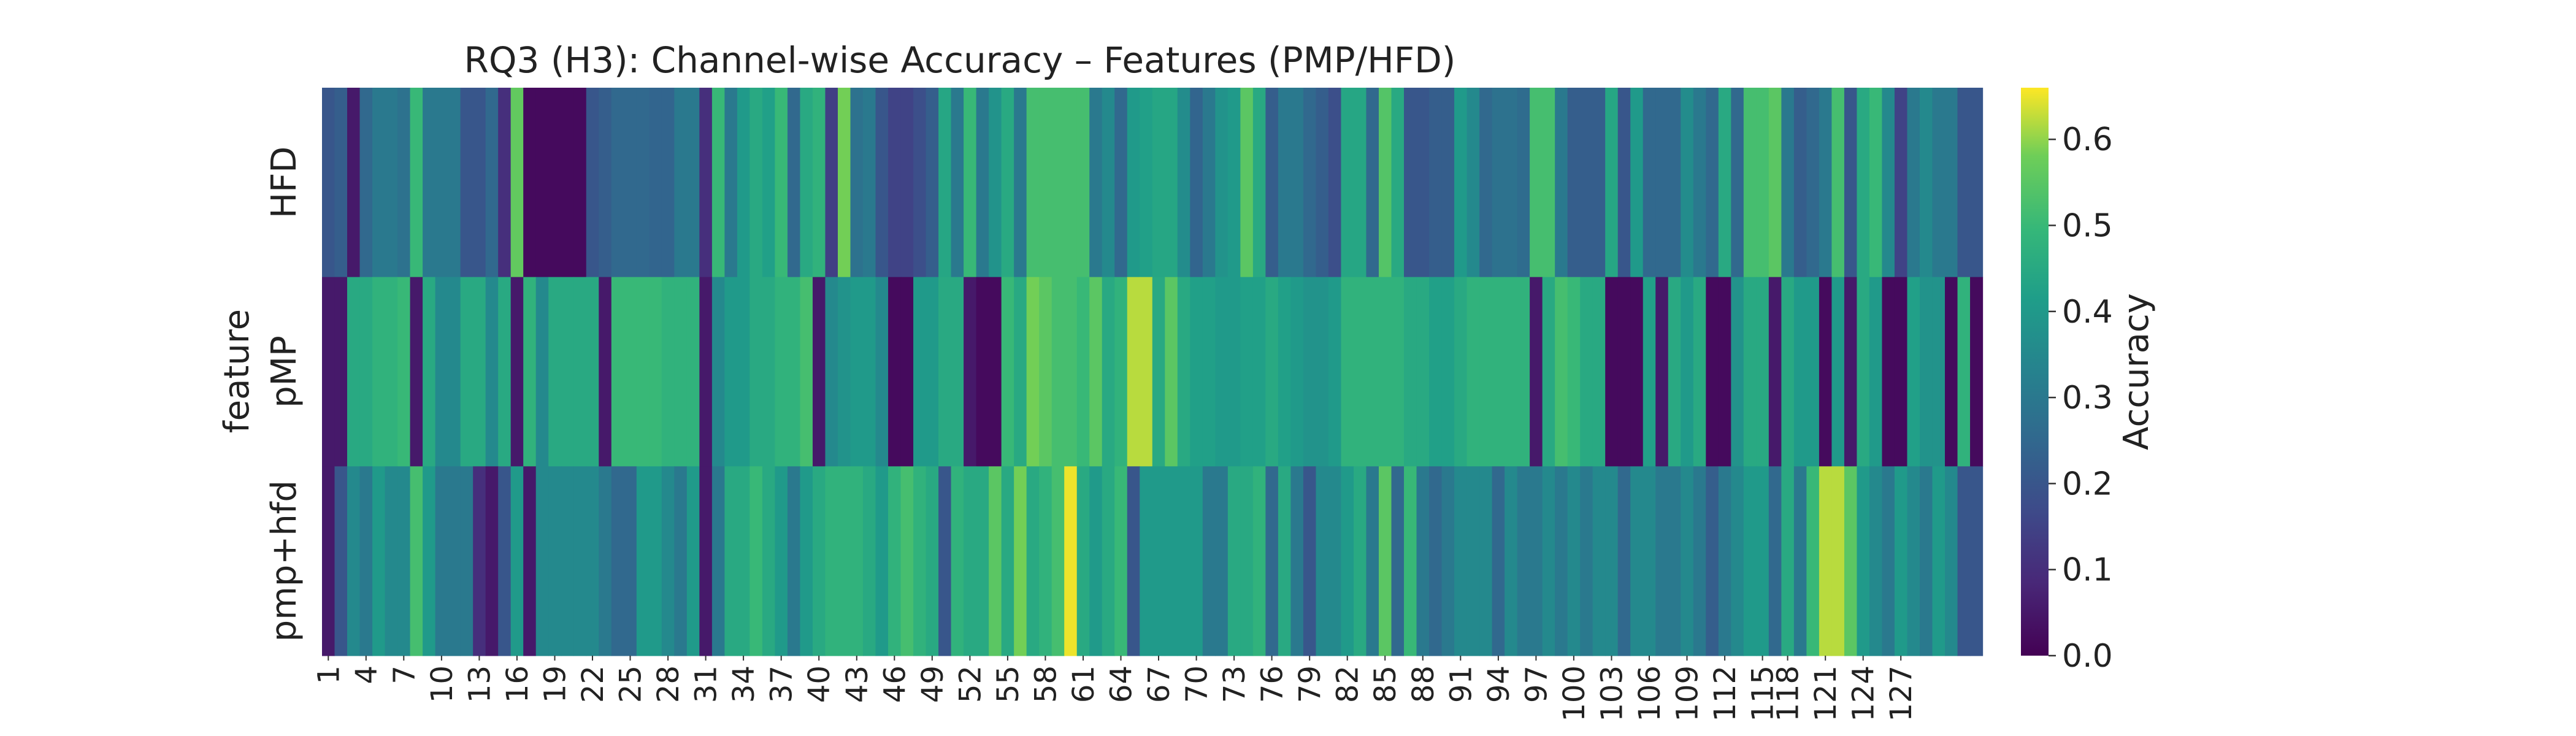 The image size is (2576, 736). What do you see at coordinates (1084, 684) in the screenshot?
I see `x-tick-label: 61` at bounding box center [1084, 684].